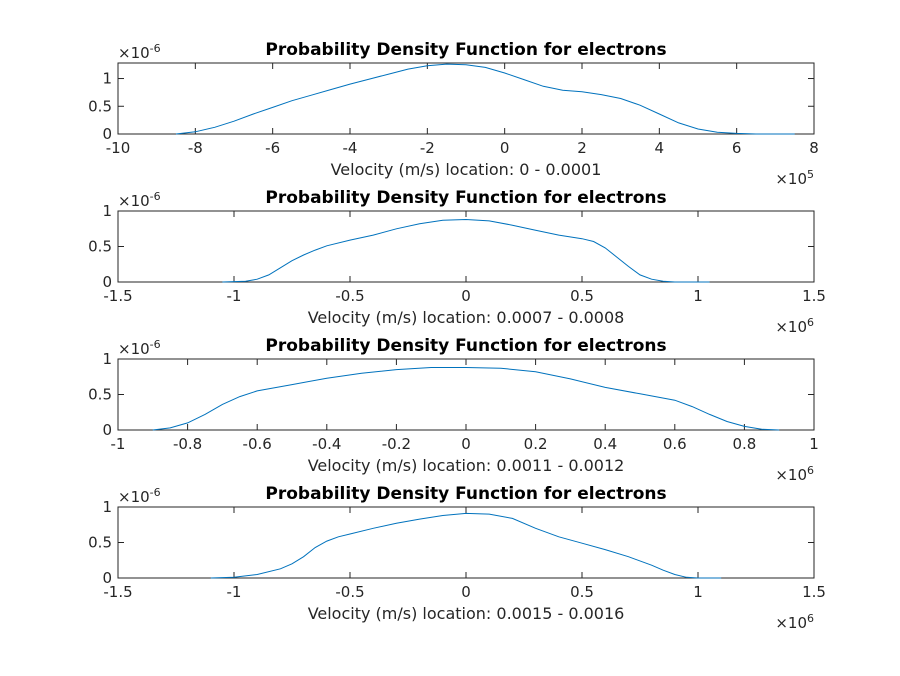  What do you see at coordinates (794, 178) in the screenshot?
I see `x-exponent-label: ×10⁵` at bounding box center [794, 178].